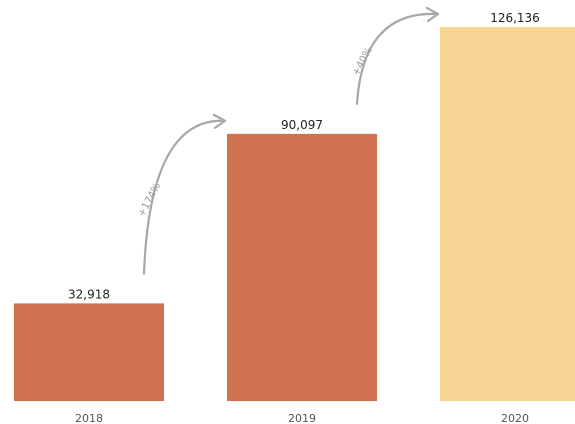  What do you see at coordinates (302, 125) in the screenshot?
I see `value-label-2019: 90,097` at bounding box center [302, 125].